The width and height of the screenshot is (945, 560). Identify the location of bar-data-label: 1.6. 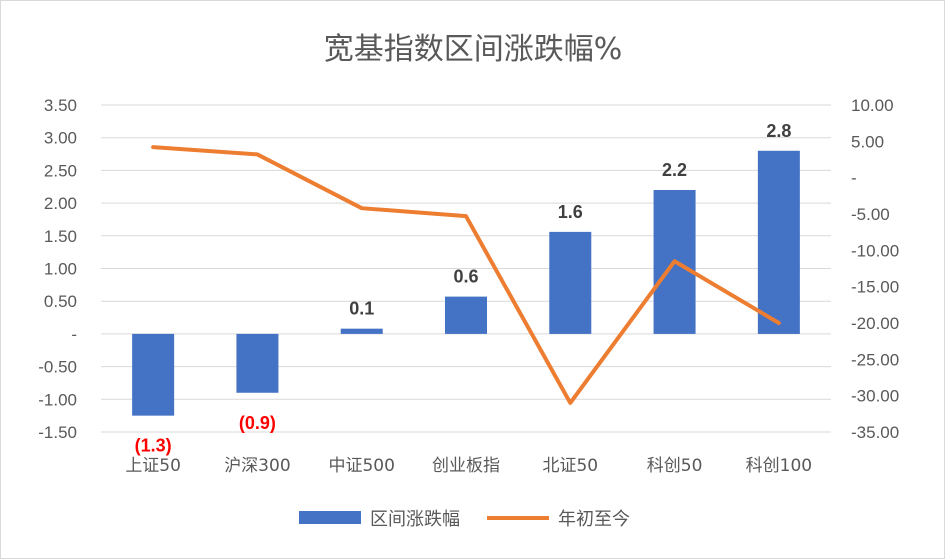
(570, 212).